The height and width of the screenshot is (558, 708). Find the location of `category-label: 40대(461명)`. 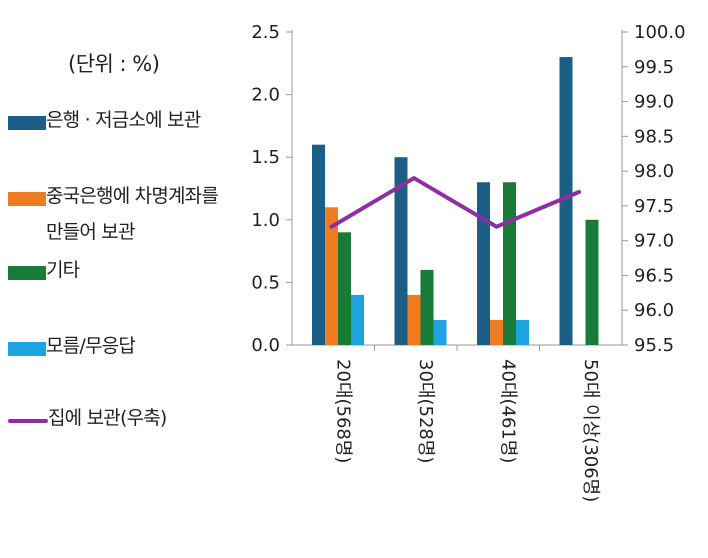

category-label: 40대(461명) is located at coordinates (507, 411).